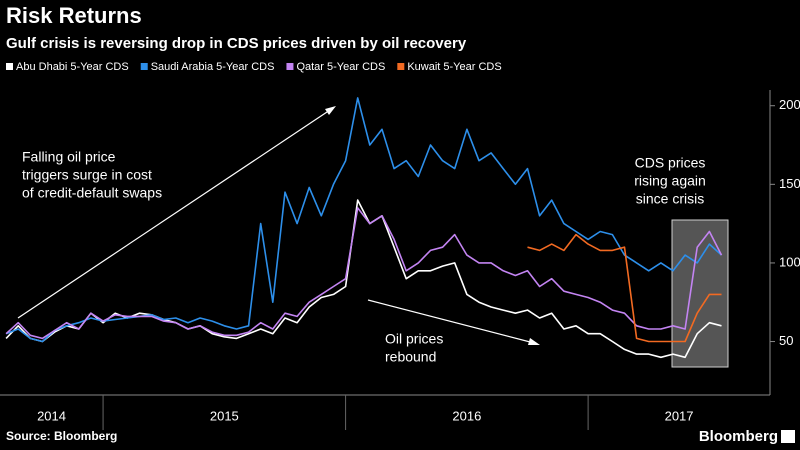 This screenshot has height=450, width=800. I want to click on highlight-box, so click(700, 293).